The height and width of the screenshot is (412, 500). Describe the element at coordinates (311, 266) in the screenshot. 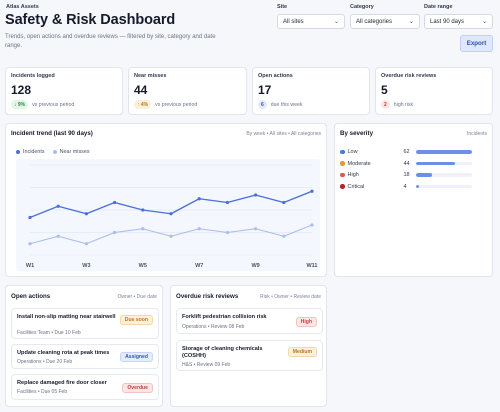

I see `x-tick-label: W11` at that location.